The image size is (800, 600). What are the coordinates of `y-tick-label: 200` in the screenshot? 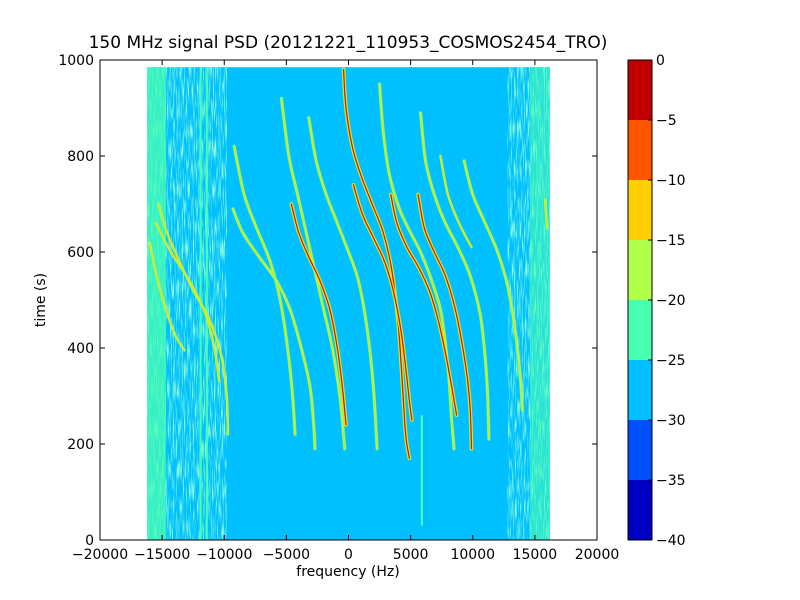 It's located at (80, 445).